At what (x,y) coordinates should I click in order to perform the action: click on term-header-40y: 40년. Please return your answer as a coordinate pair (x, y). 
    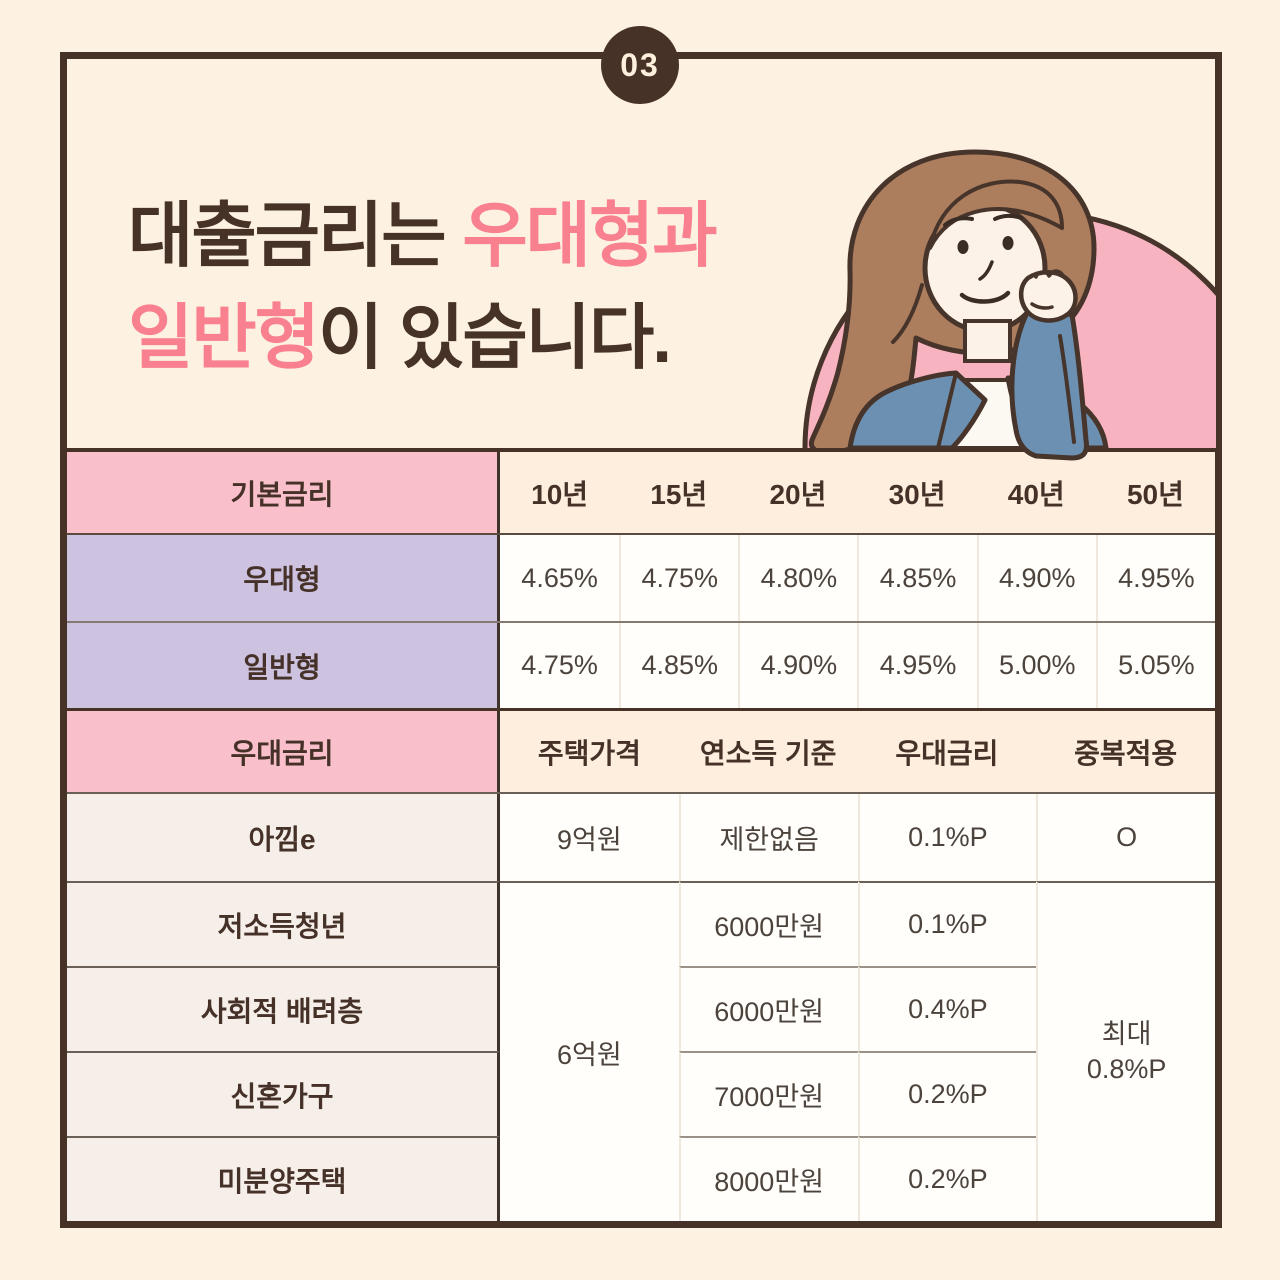
    Looking at the image, I should click on (1036, 492).